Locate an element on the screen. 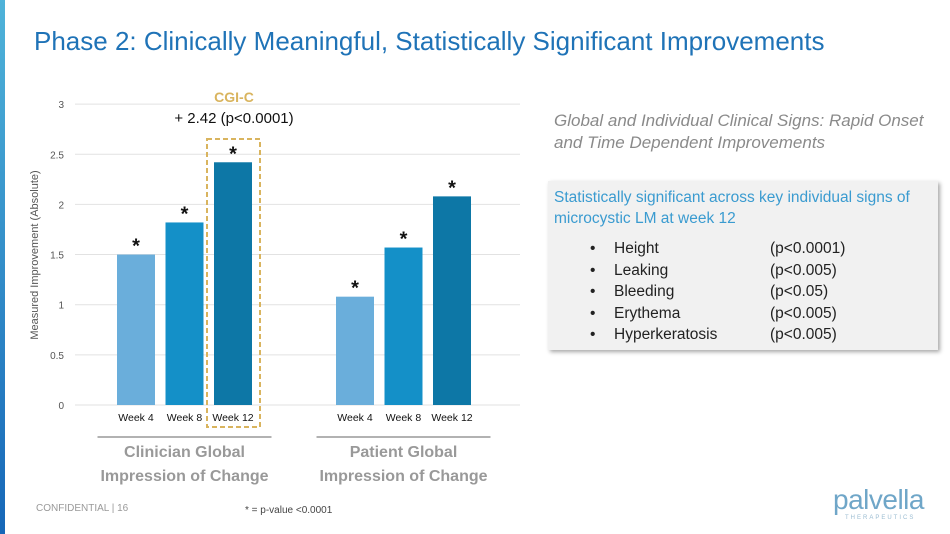 Image resolution: width=950 pixels, height=534 pixels. accent-edge is located at coordinates (2, 267).